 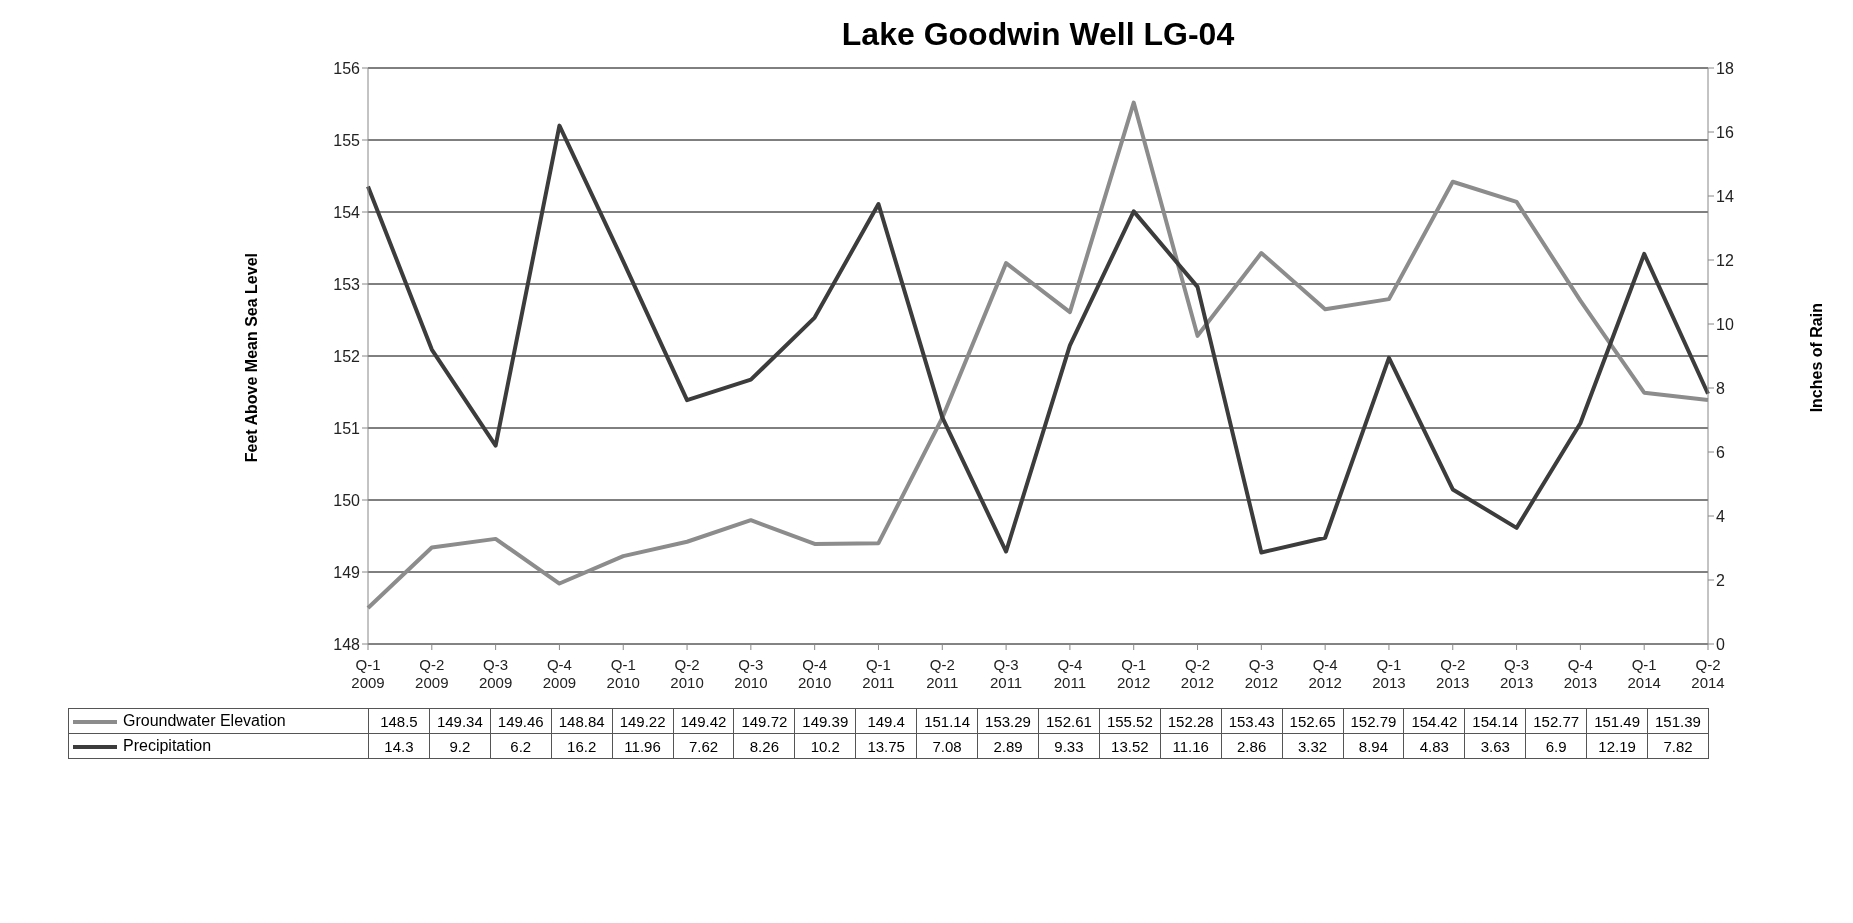 I want to click on y2-tick-label: 12, so click(x=1725, y=260).